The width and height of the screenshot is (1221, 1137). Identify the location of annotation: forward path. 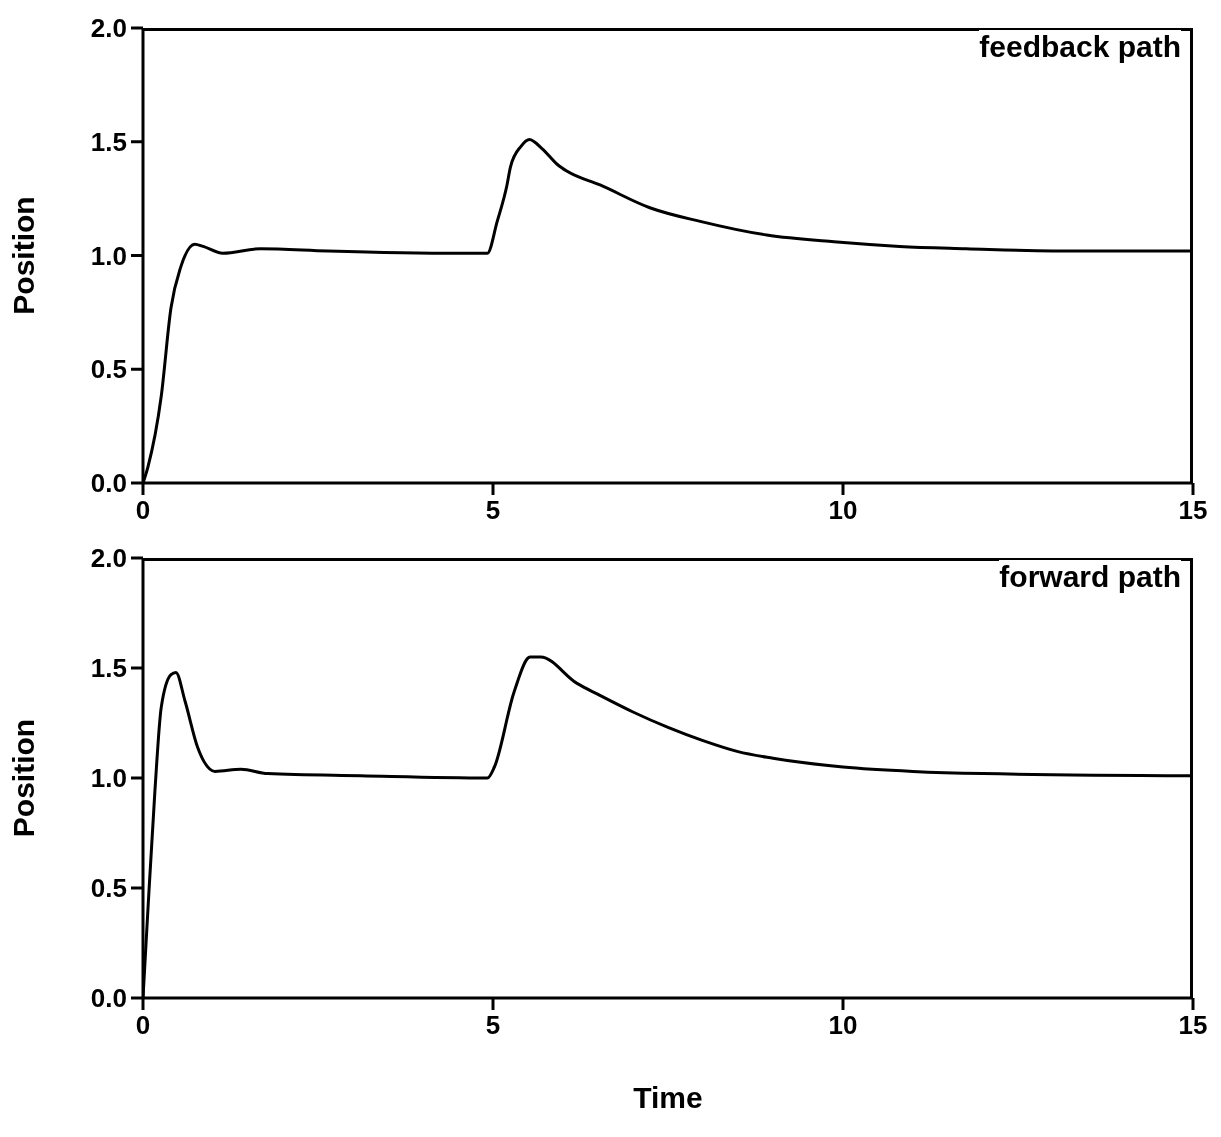
(1090, 577).